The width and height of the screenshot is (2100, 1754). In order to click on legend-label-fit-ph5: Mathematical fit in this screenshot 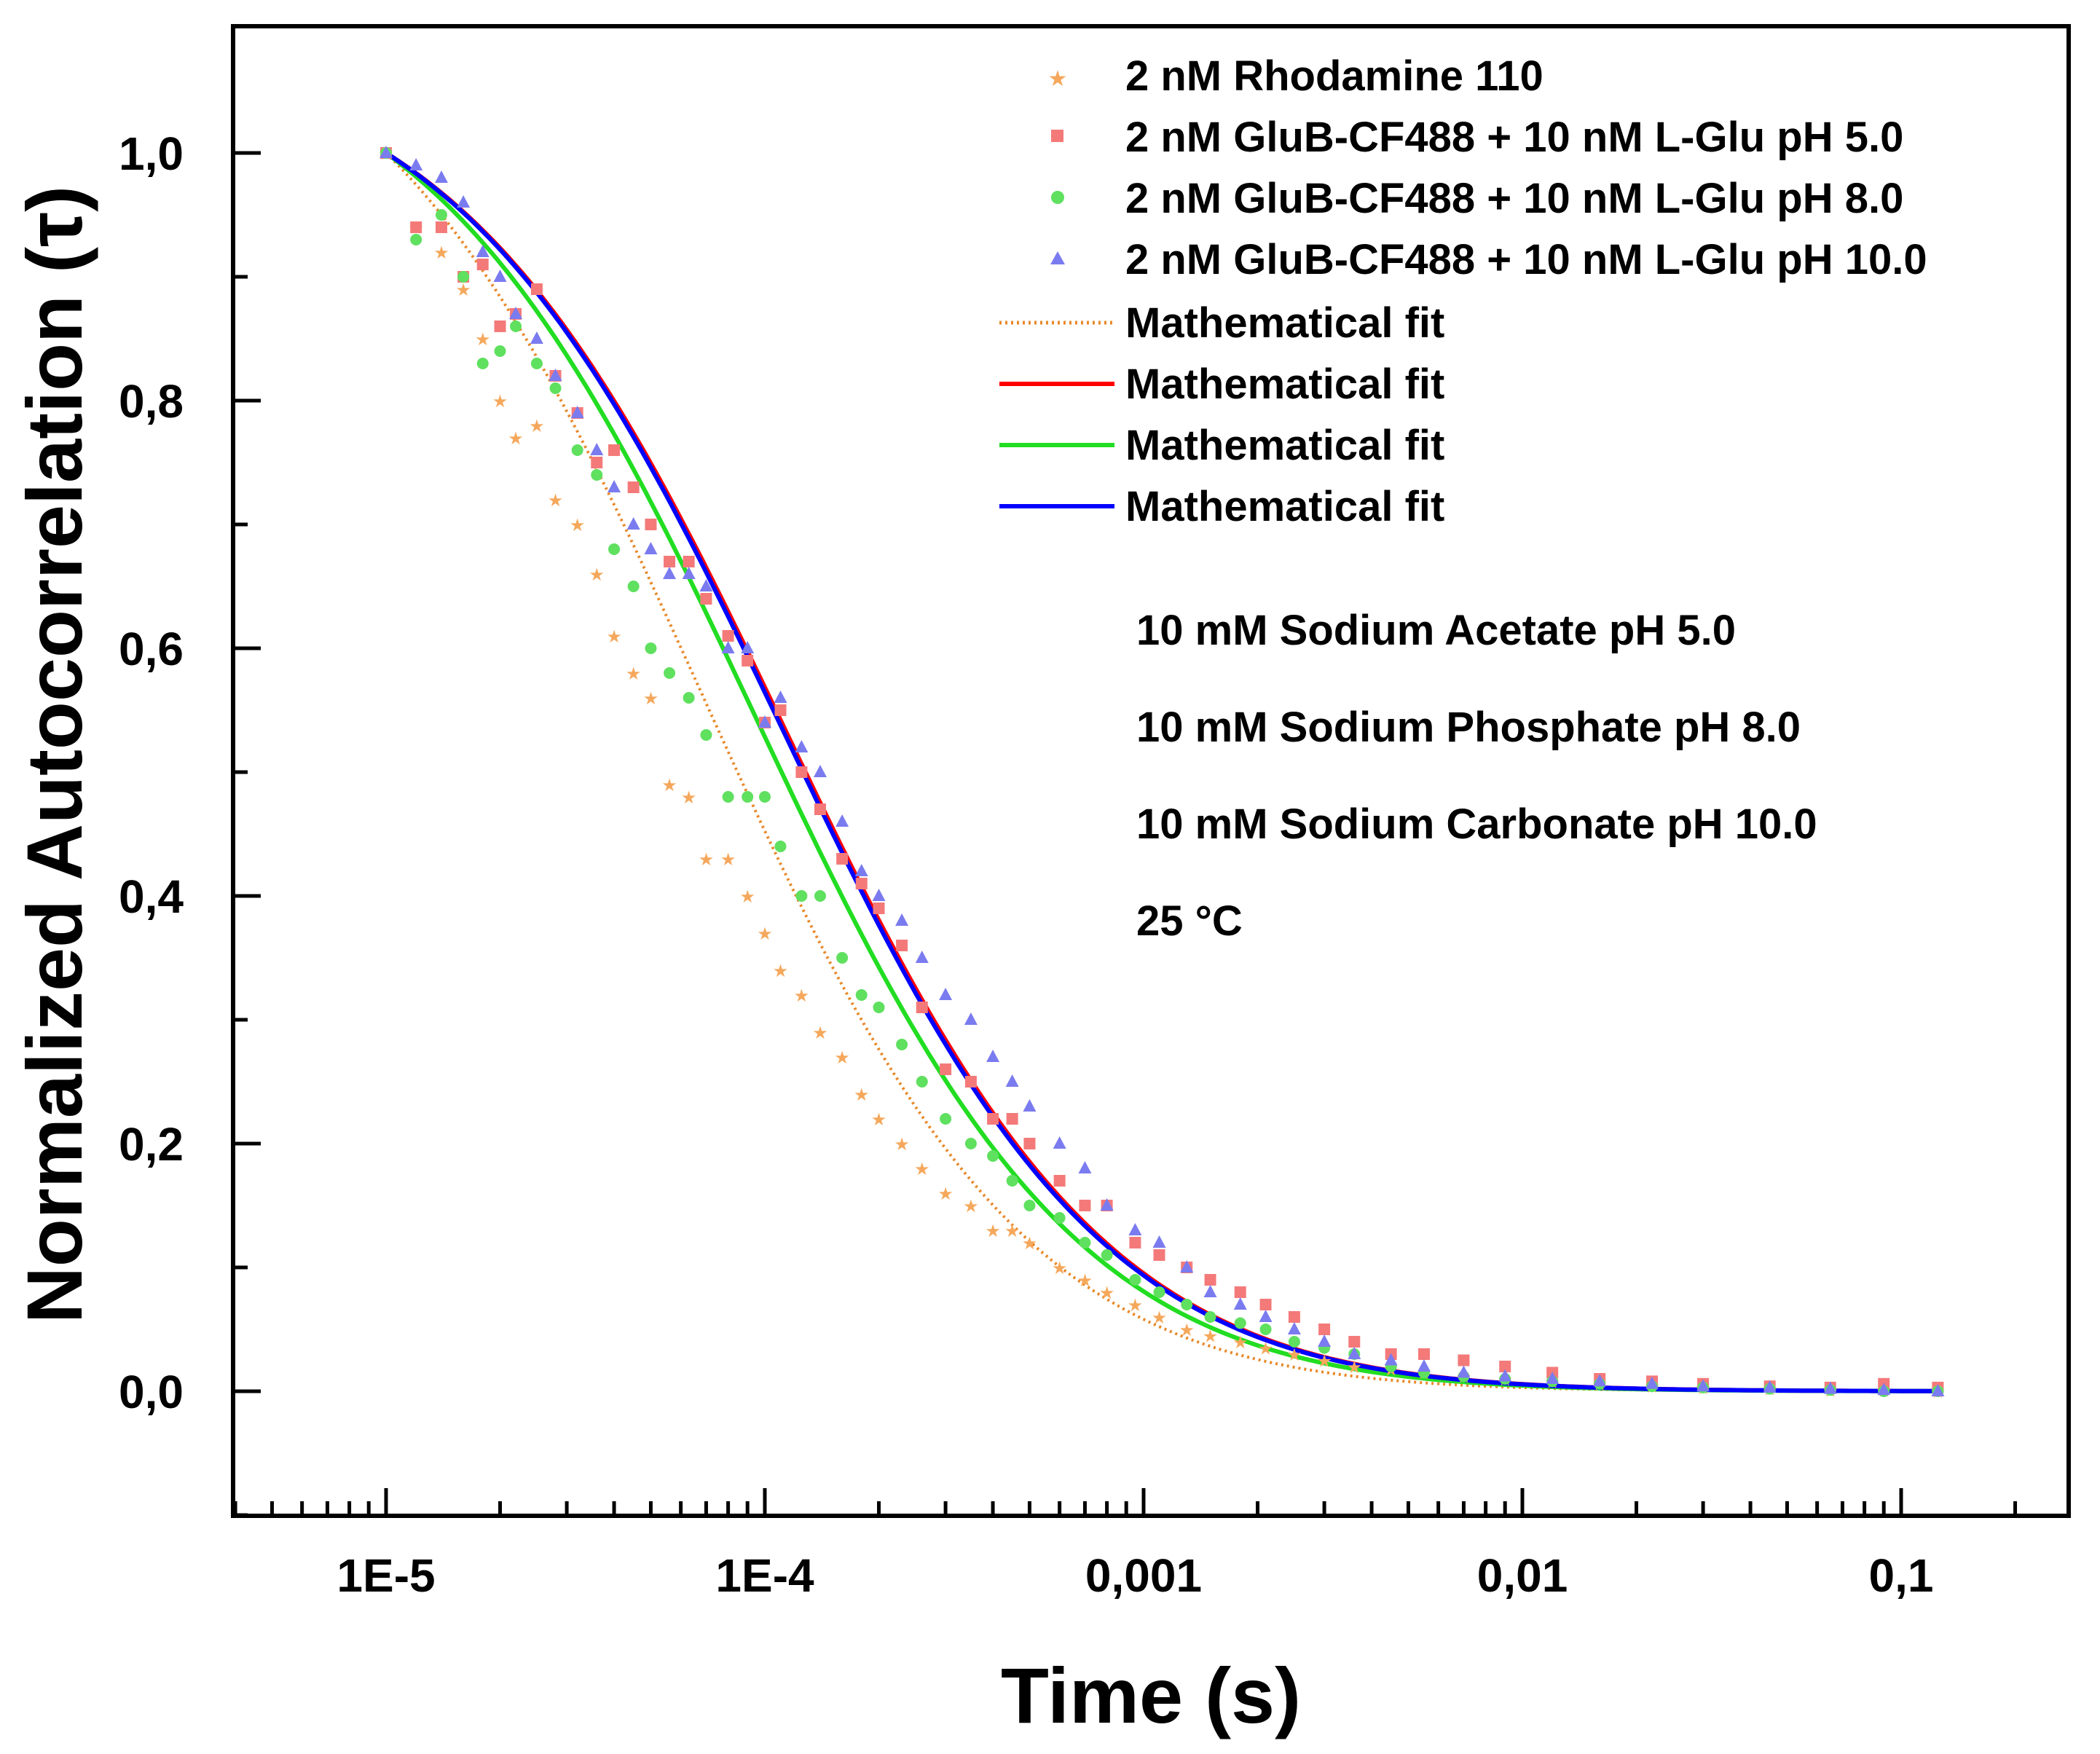, I will do `click(1284, 384)`.